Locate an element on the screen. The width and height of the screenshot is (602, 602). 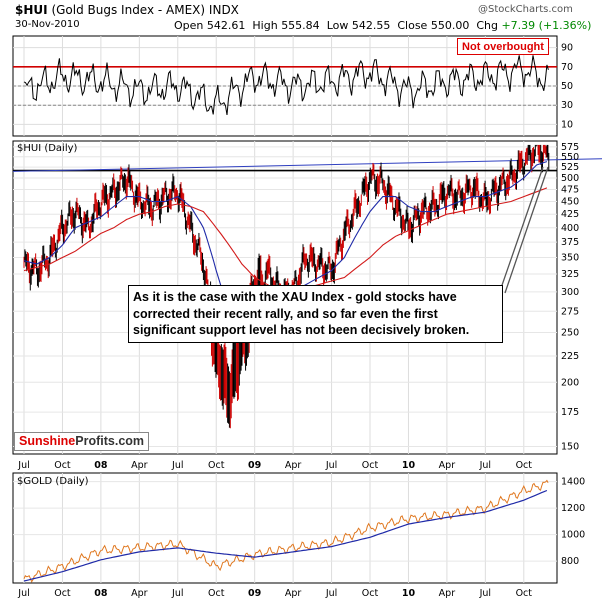
hui-tick-label: 500 is located at coordinates (570, 178).